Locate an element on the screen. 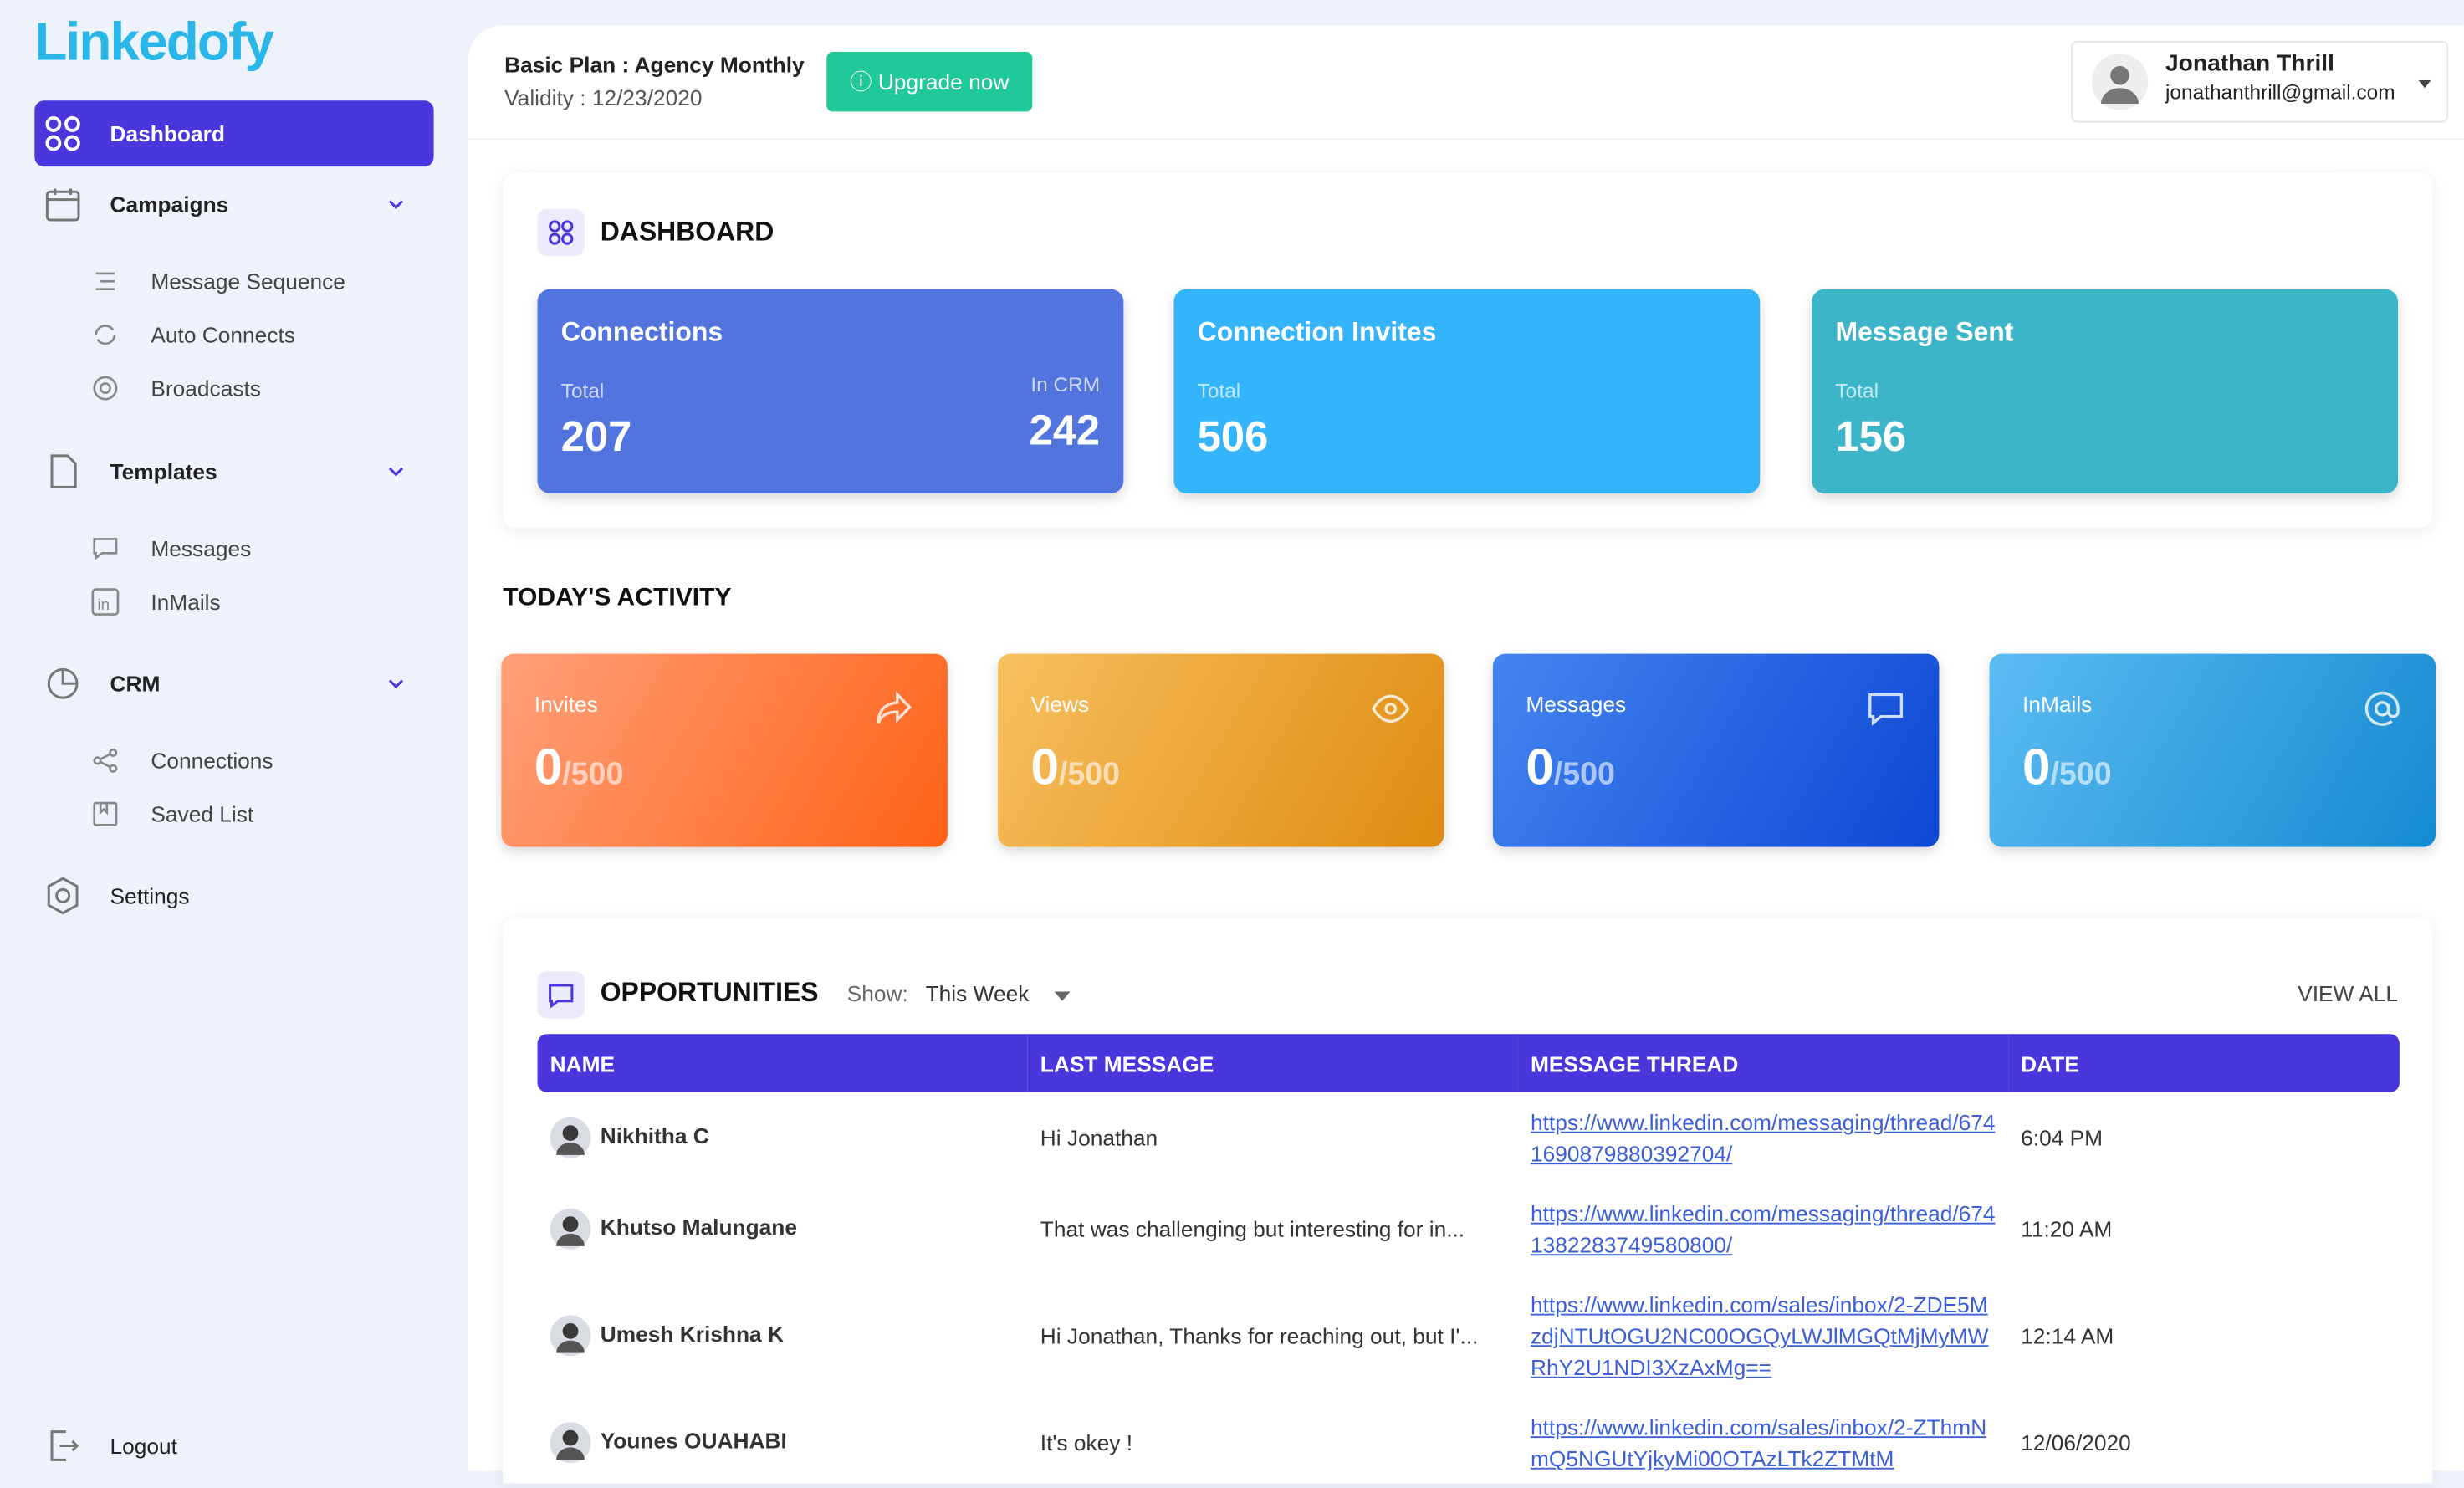 The image size is (2464, 1488). nav-crm: CRM is located at coordinates (234, 684).